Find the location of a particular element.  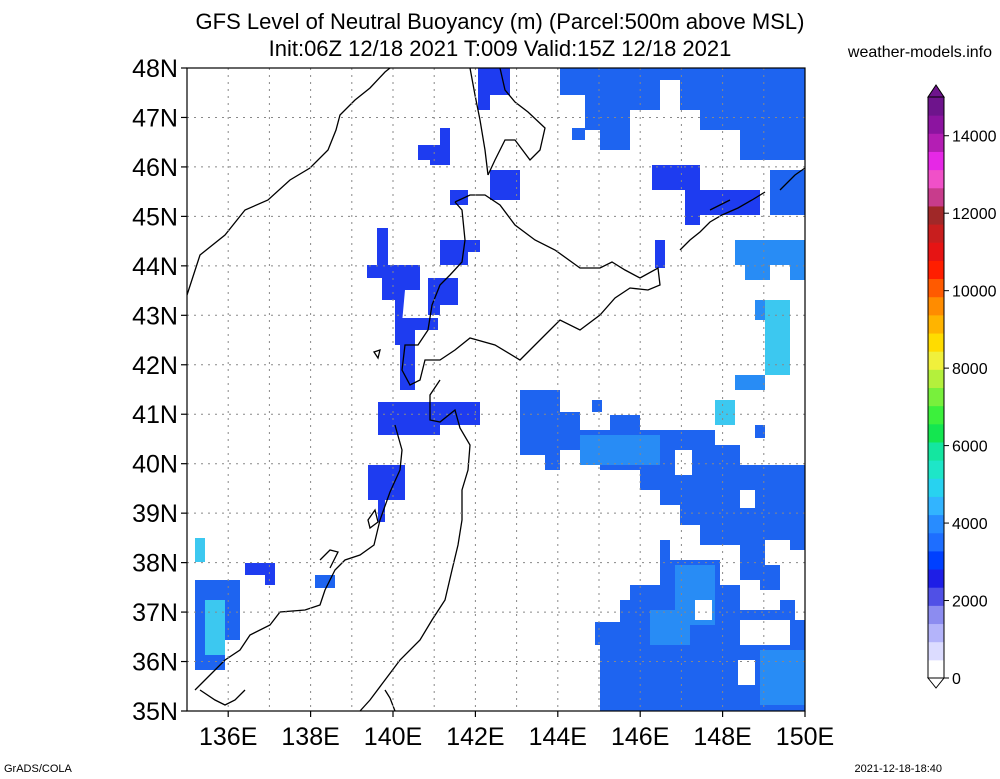

lat-label: 35N is located at coordinates (155, 712).